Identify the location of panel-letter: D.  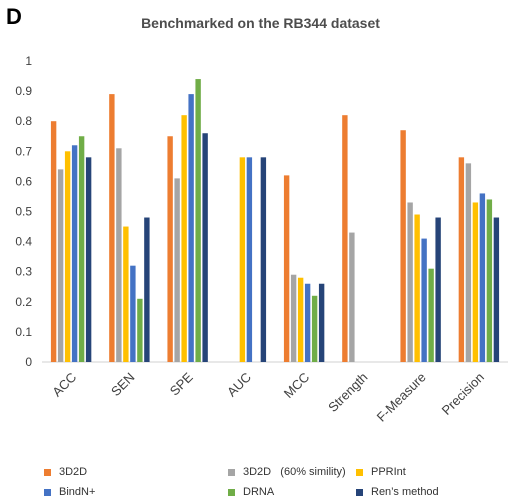
(14, 16).